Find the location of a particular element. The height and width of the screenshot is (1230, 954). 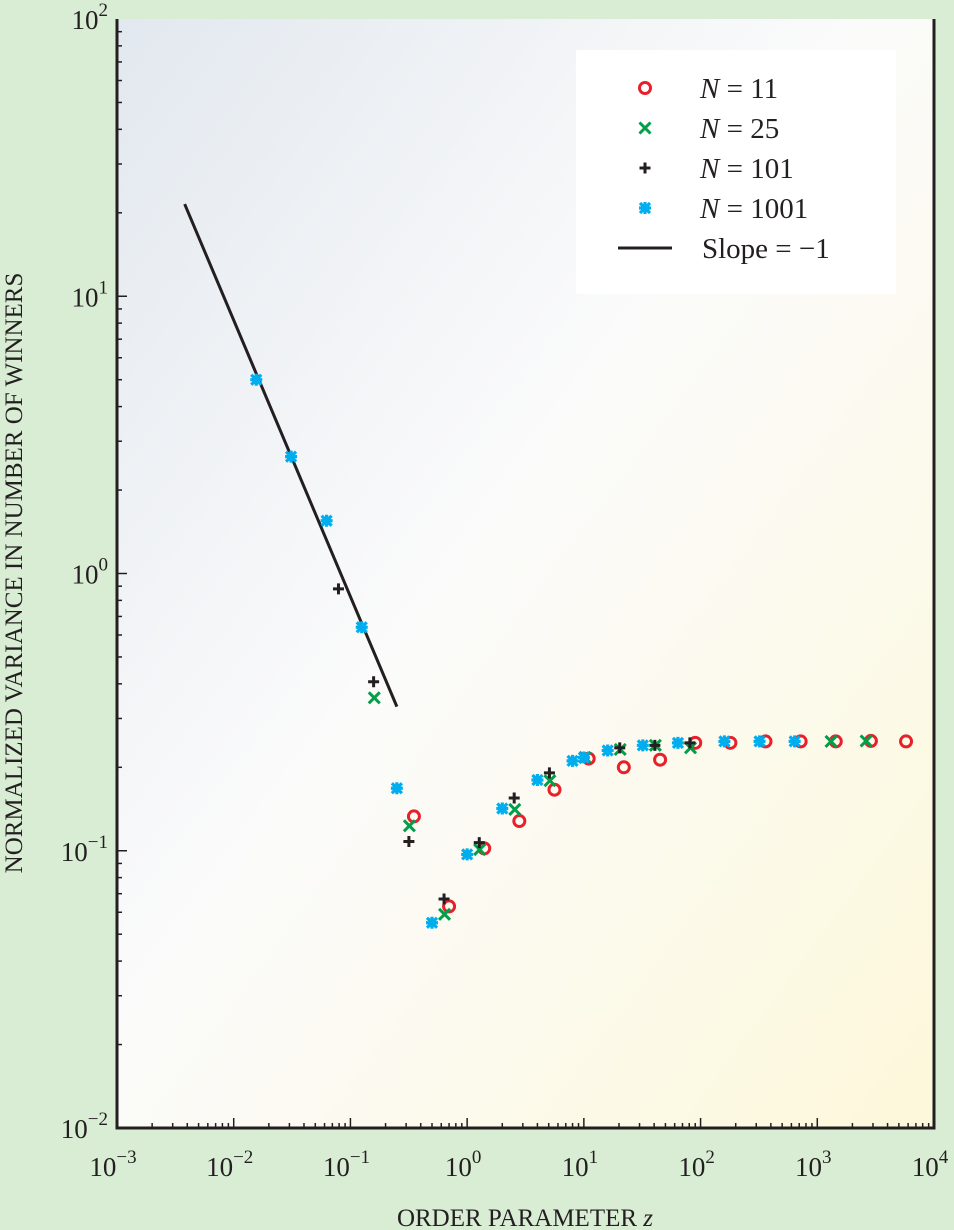

y-tick-labels: 10⁻² 10⁻¹ 10⁰ 10¹ 10² is located at coordinates (84, 572).